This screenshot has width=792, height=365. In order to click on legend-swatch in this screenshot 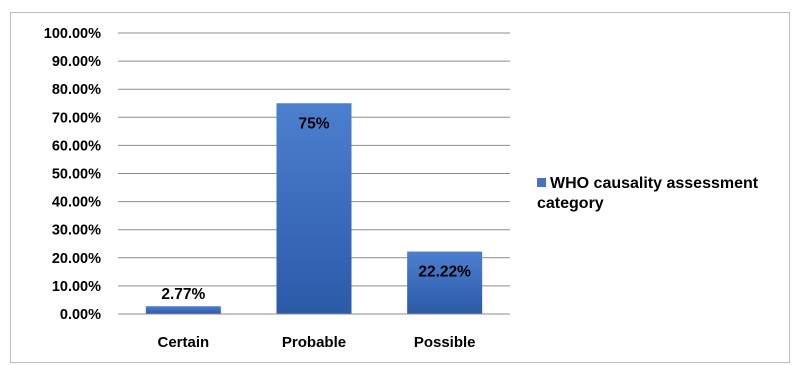, I will do `click(541, 182)`.